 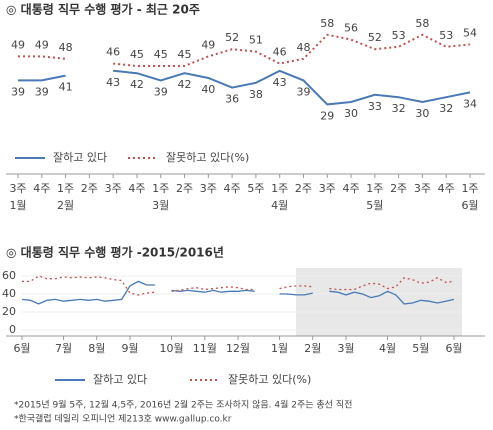 I want to click on x-month-label: 5월, so click(x=374, y=205).